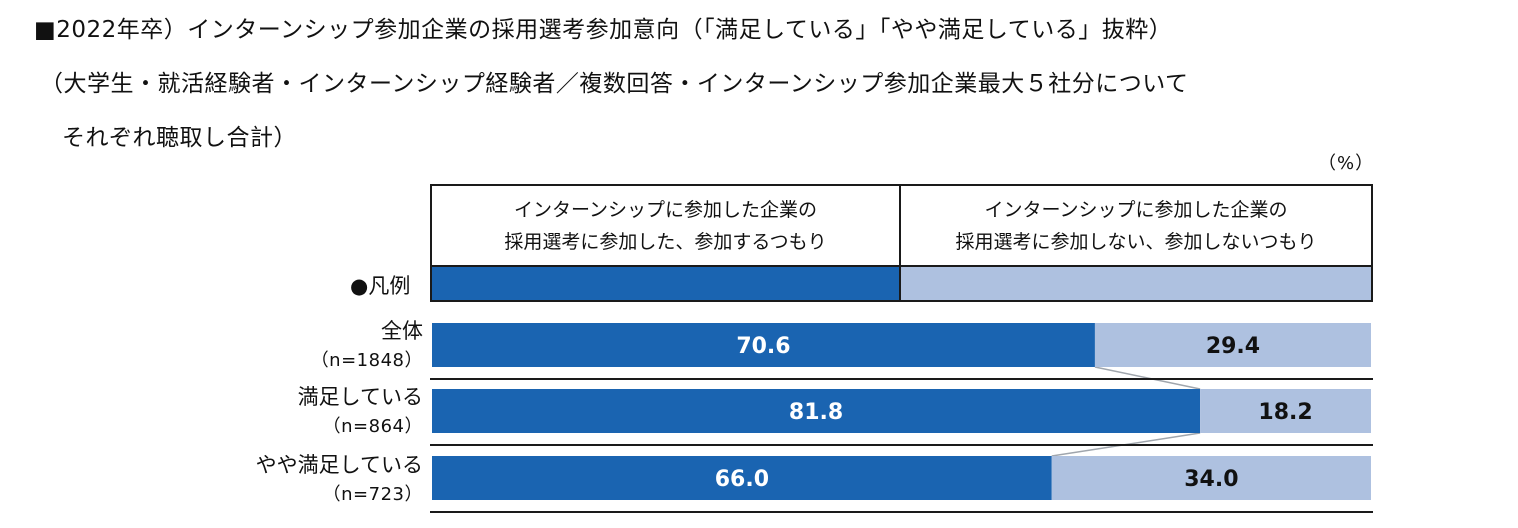 This screenshot has width=1518, height=528. I want to click on data-labels: 70.6 29.4 81.8 18.2 66.0 34.0, so click(1014, 413).